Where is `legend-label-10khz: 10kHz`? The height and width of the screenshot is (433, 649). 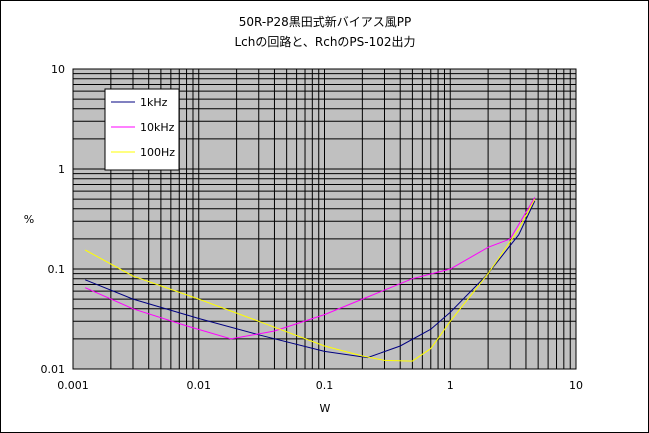 legend-label-10khz: 10kHz is located at coordinates (157, 127).